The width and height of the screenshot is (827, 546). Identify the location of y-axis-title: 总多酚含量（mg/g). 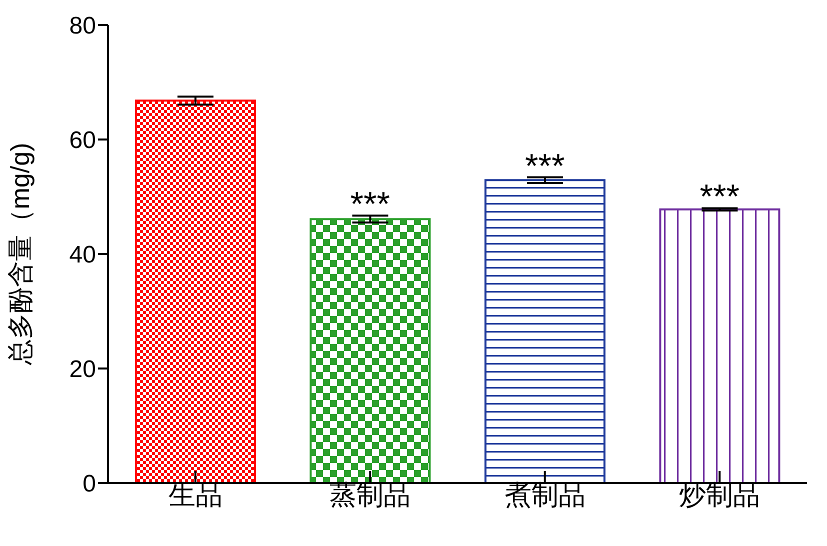
(20, 254).